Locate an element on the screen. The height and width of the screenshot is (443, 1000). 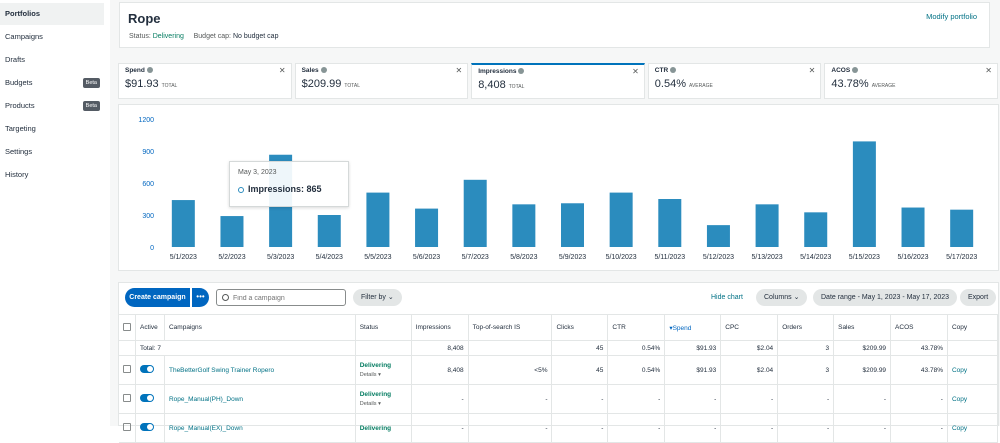
sidebar-item-label: History is located at coordinates (17, 174).